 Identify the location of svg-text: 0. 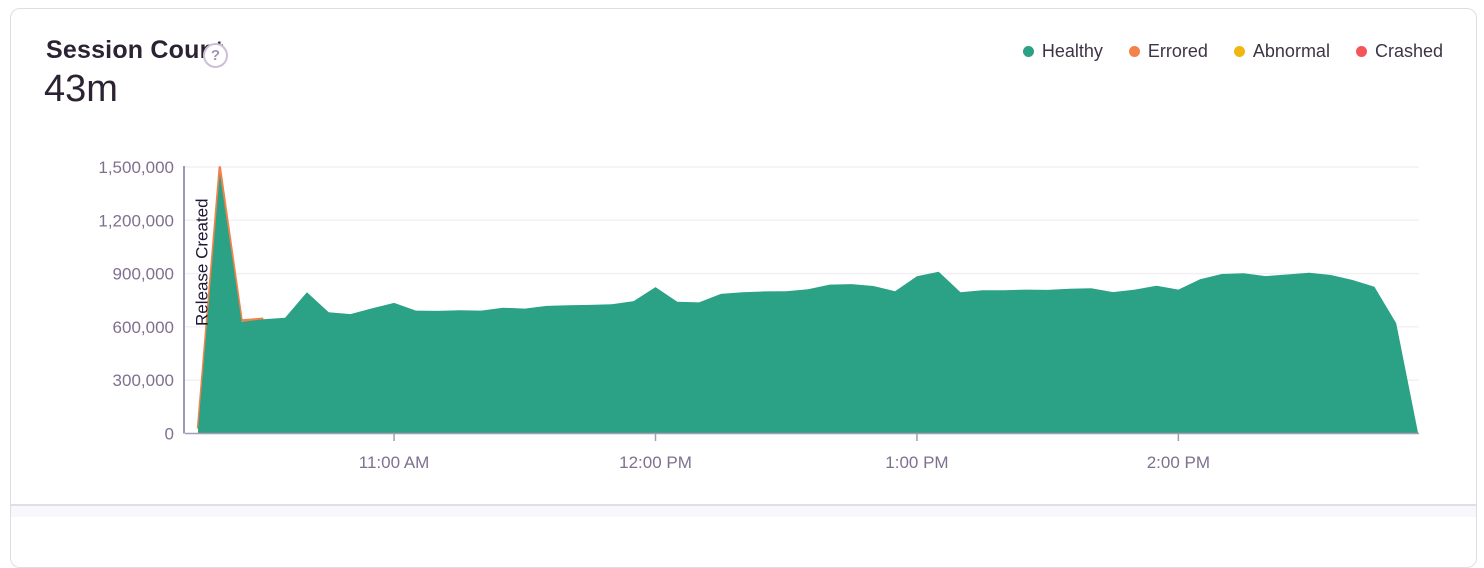
(169, 434).